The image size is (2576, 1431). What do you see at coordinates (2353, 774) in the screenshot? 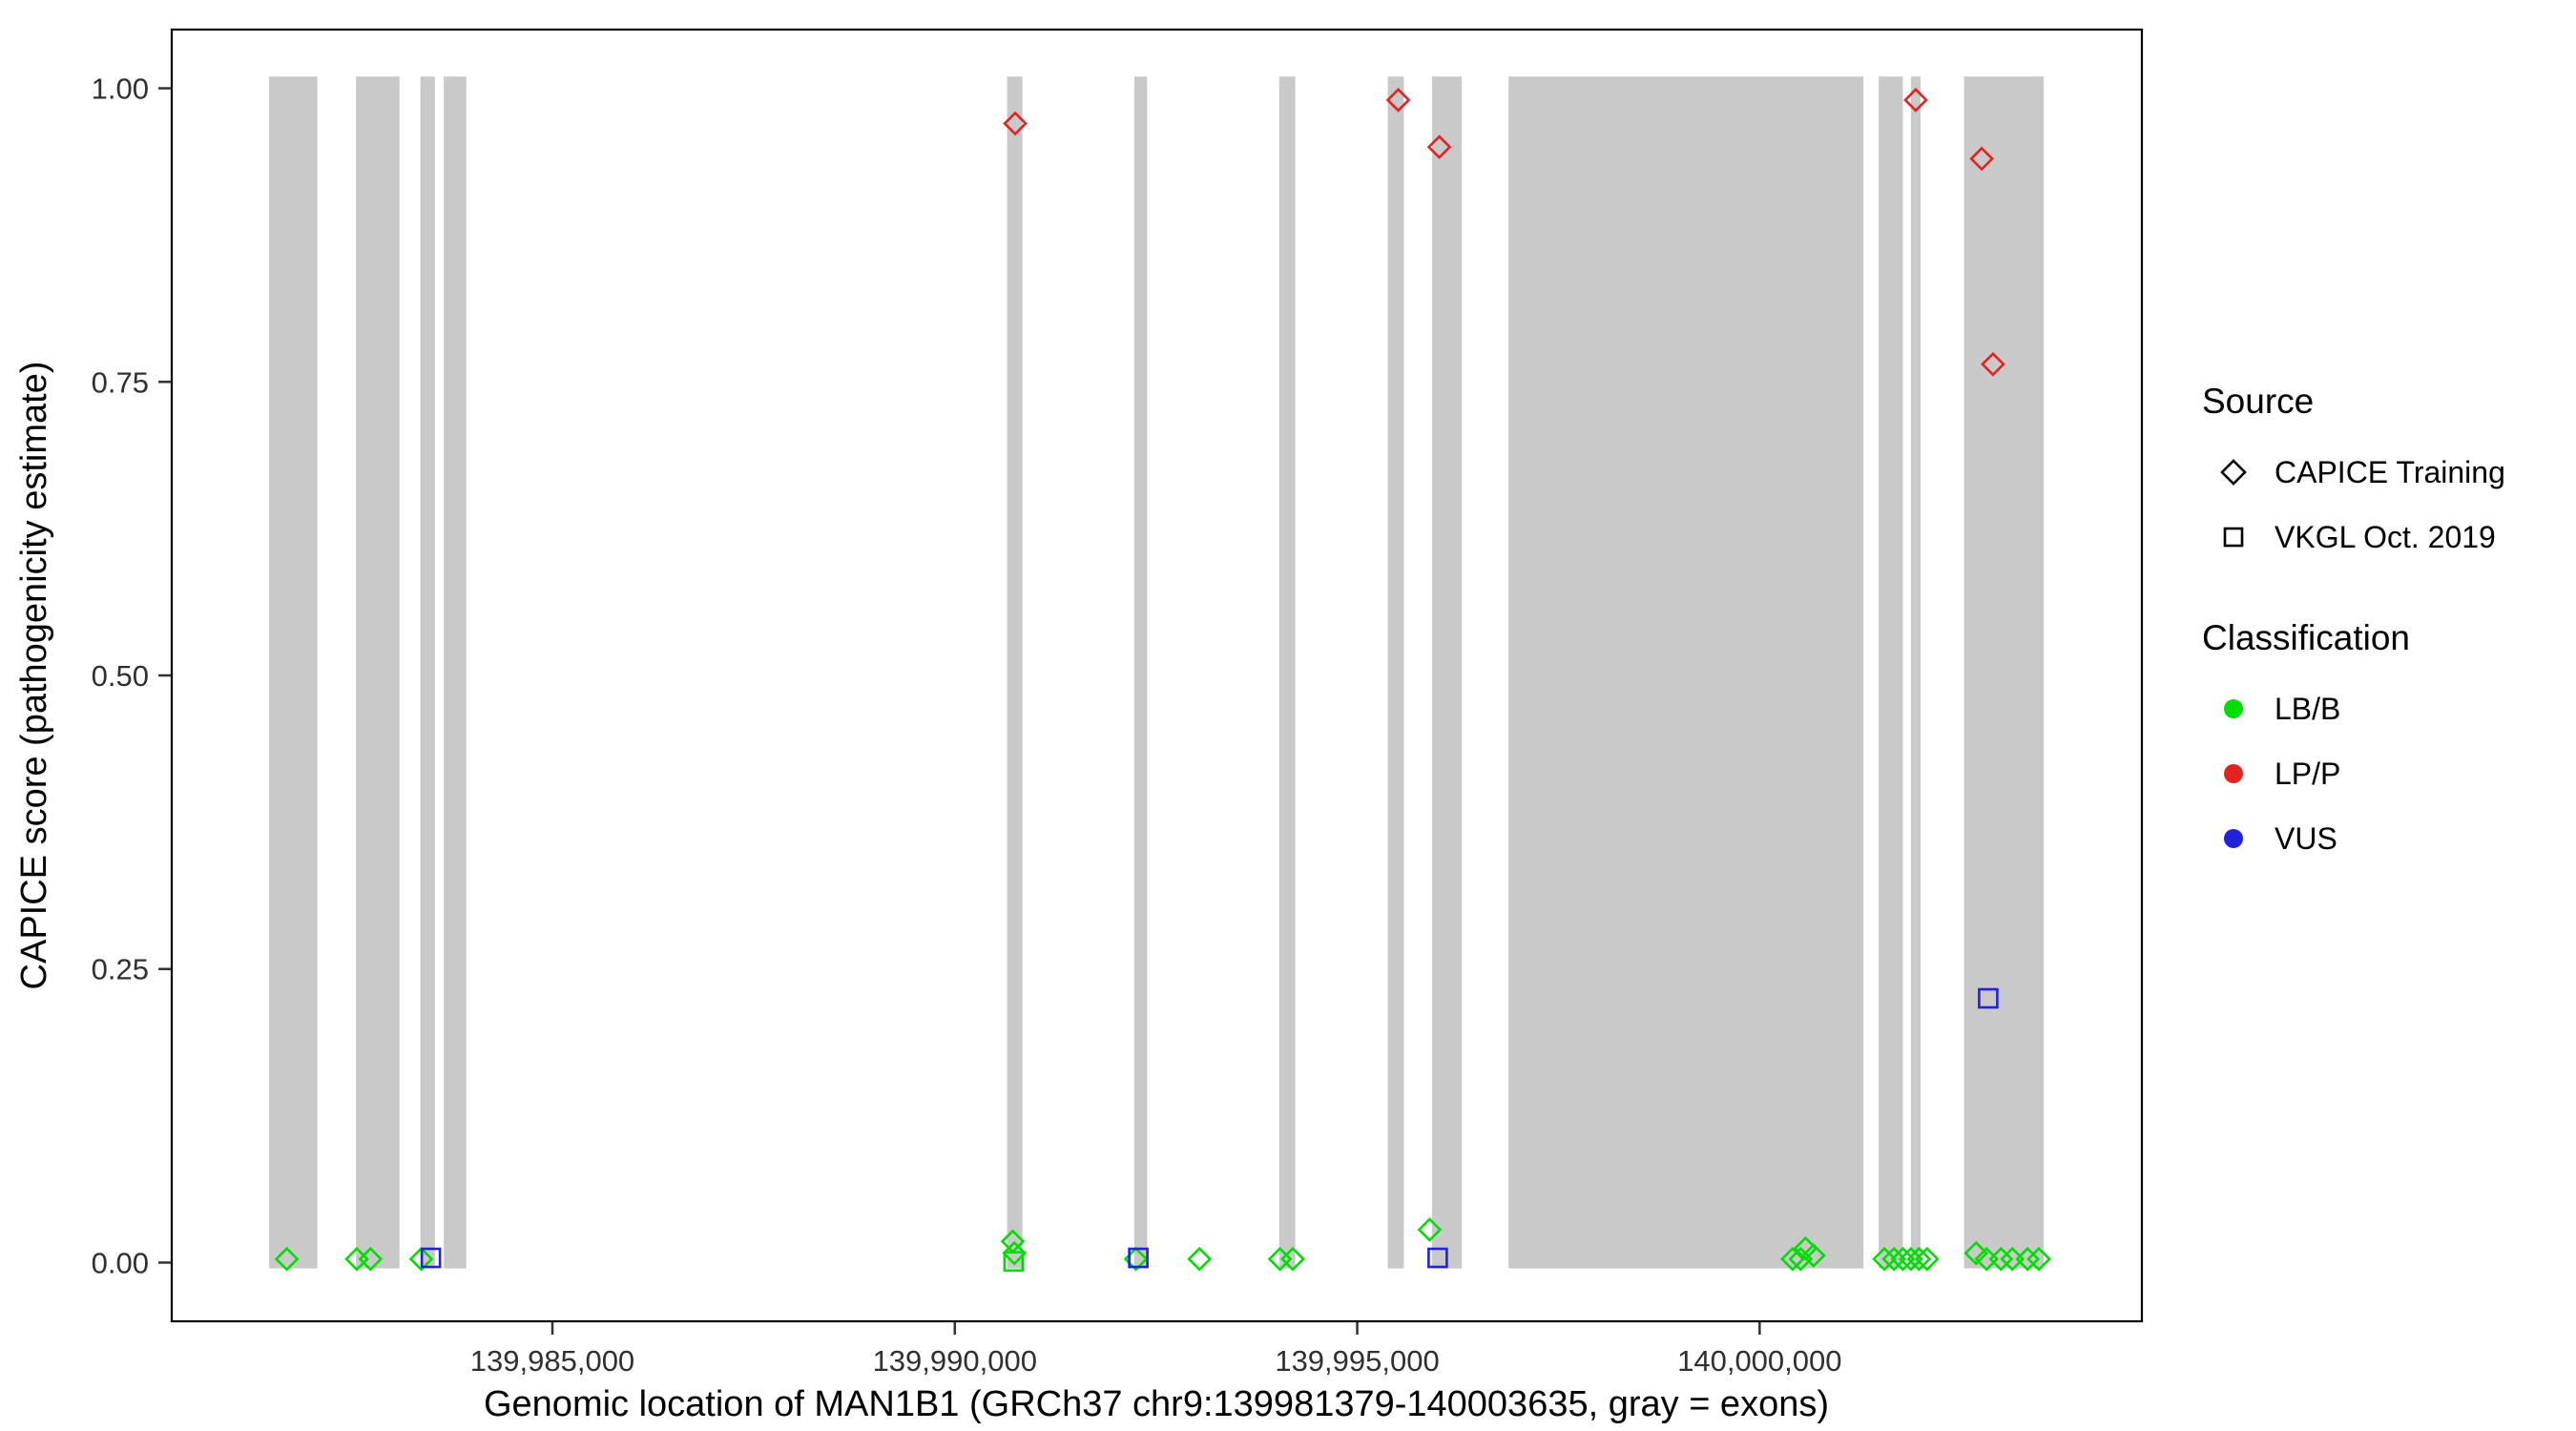
I see `legend-item-lpp: LP/P` at bounding box center [2353, 774].